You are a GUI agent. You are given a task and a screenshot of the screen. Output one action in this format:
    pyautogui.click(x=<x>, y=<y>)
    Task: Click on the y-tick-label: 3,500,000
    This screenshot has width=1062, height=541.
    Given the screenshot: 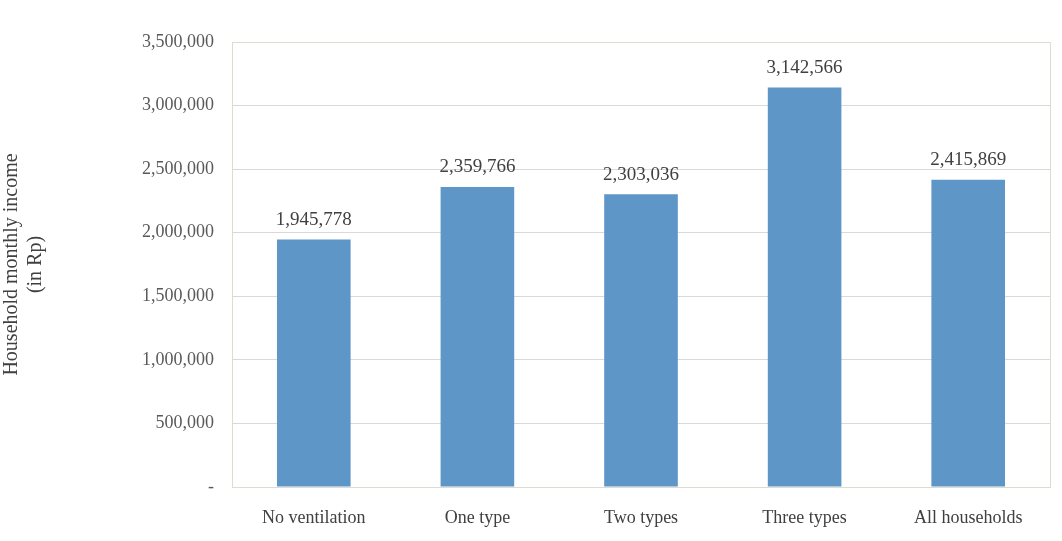 What is the action you would take?
    pyautogui.click(x=178, y=40)
    